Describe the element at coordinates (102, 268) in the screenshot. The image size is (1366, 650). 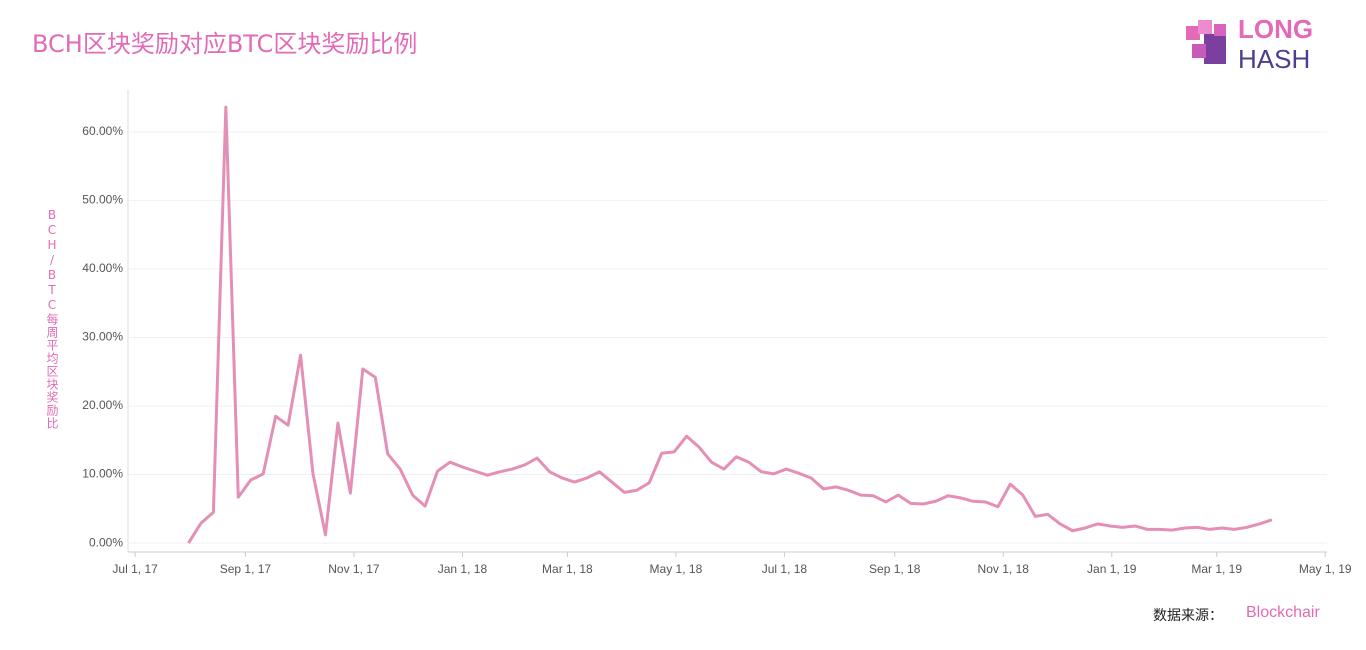
I see `y-tick-label: 40.00%` at that location.